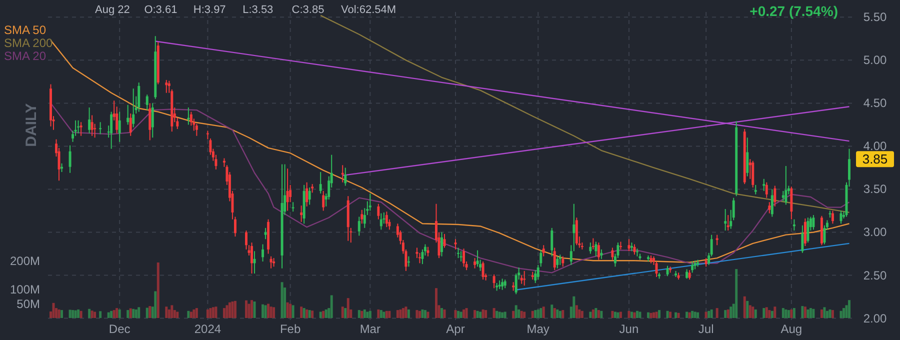 This screenshot has width=900, height=340. I want to click on annotation: +0.27 (7.54%), so click(794, 11).